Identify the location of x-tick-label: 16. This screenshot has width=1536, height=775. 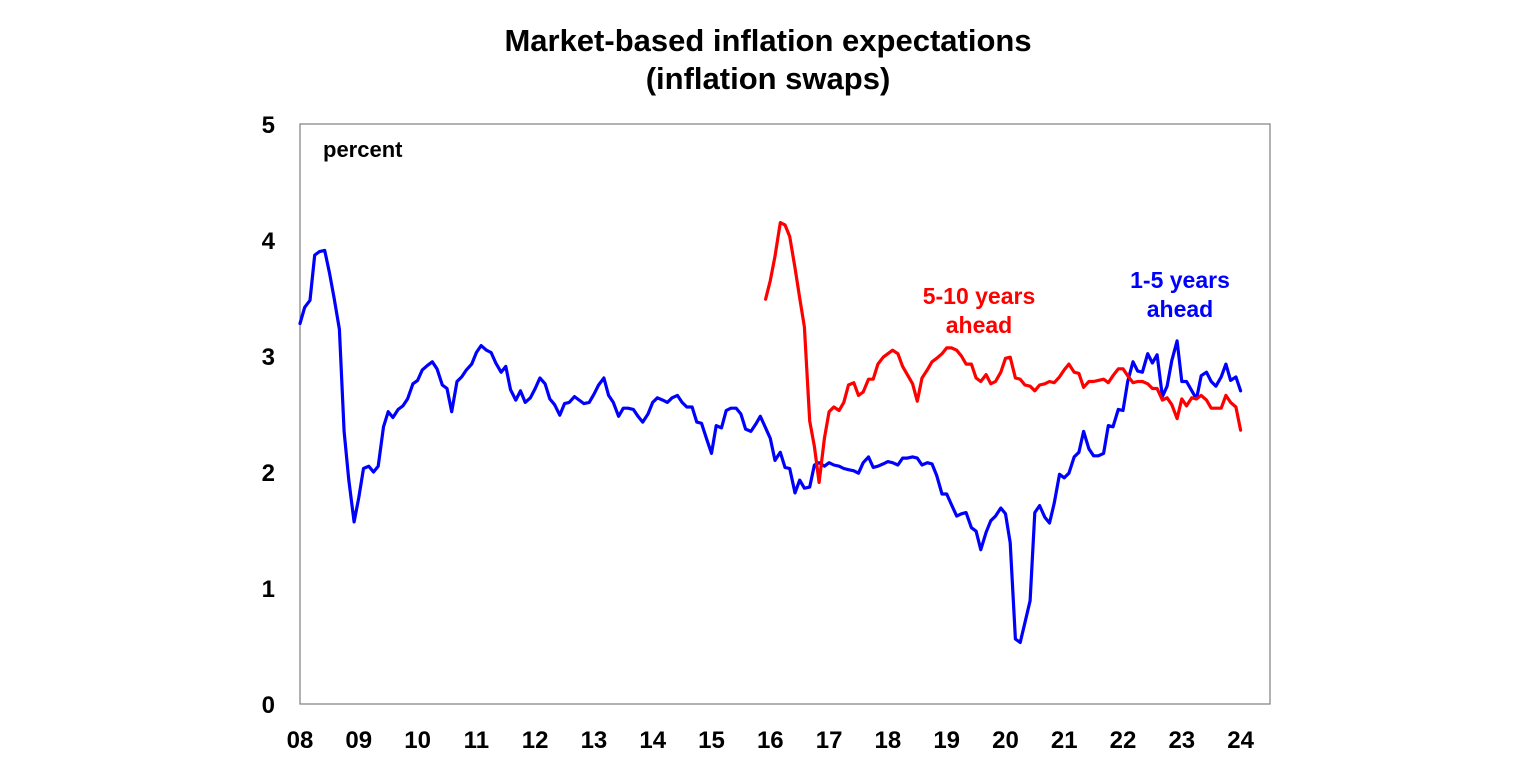
(770, 740).